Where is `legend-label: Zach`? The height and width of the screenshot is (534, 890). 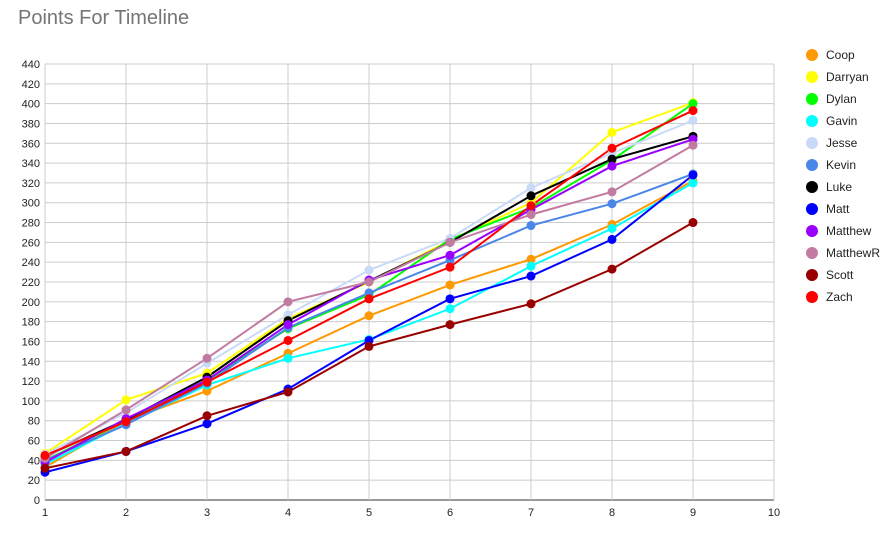
legend-label: Zach is located at coordinates (839, 297).